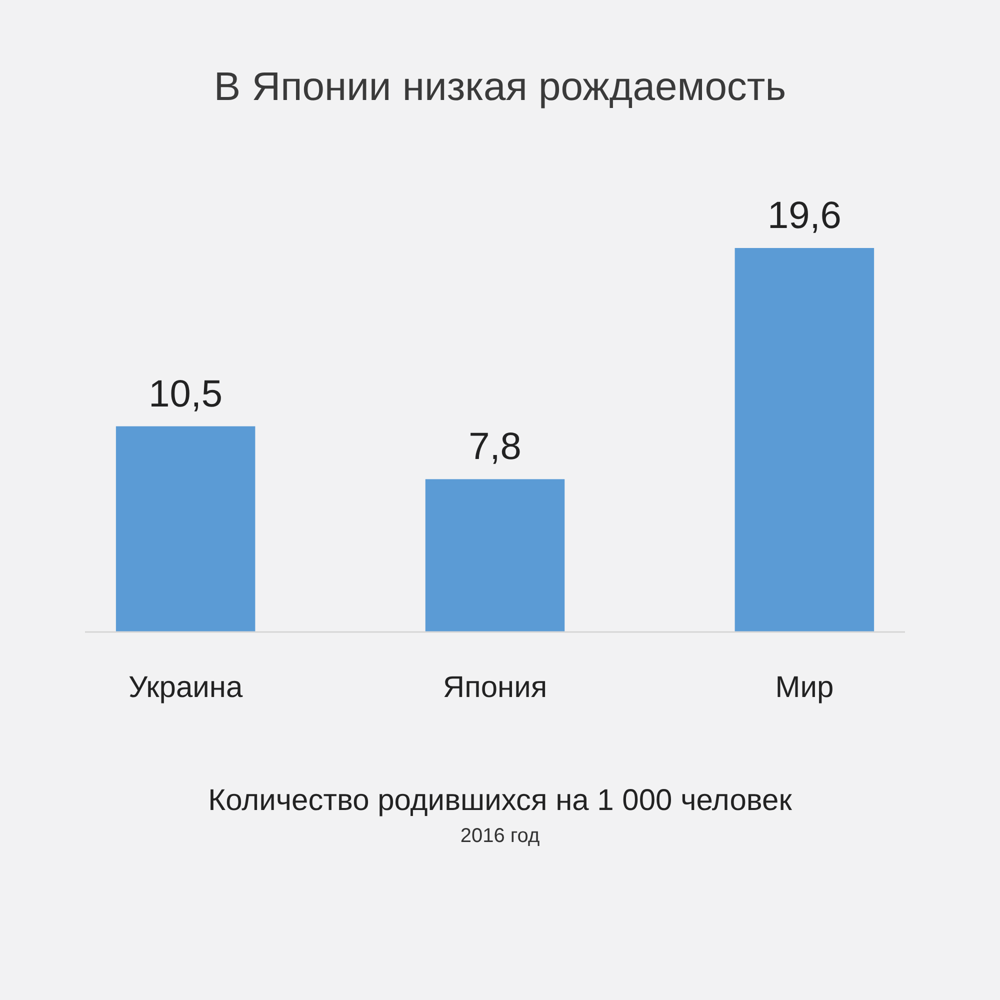 This screenshot has height=1000, width=1000. What do you see at coordinates (185, 687) in the screenshot?
I see `x-tick-label: Украина` at bounding box center [185, 687].